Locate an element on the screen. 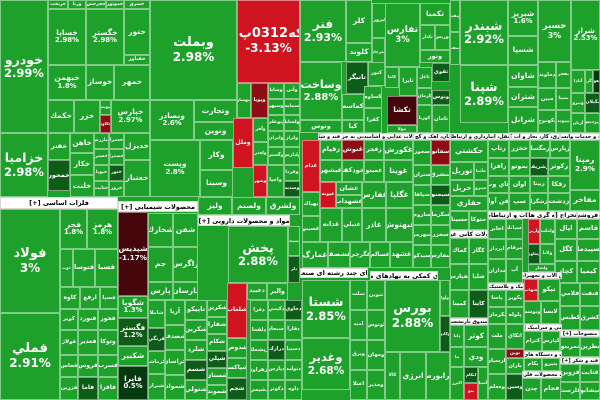 The width and height of the screenshot is (600, 400). treemap-cell: فايرا 0.5% is located at coordinates (133, 383).